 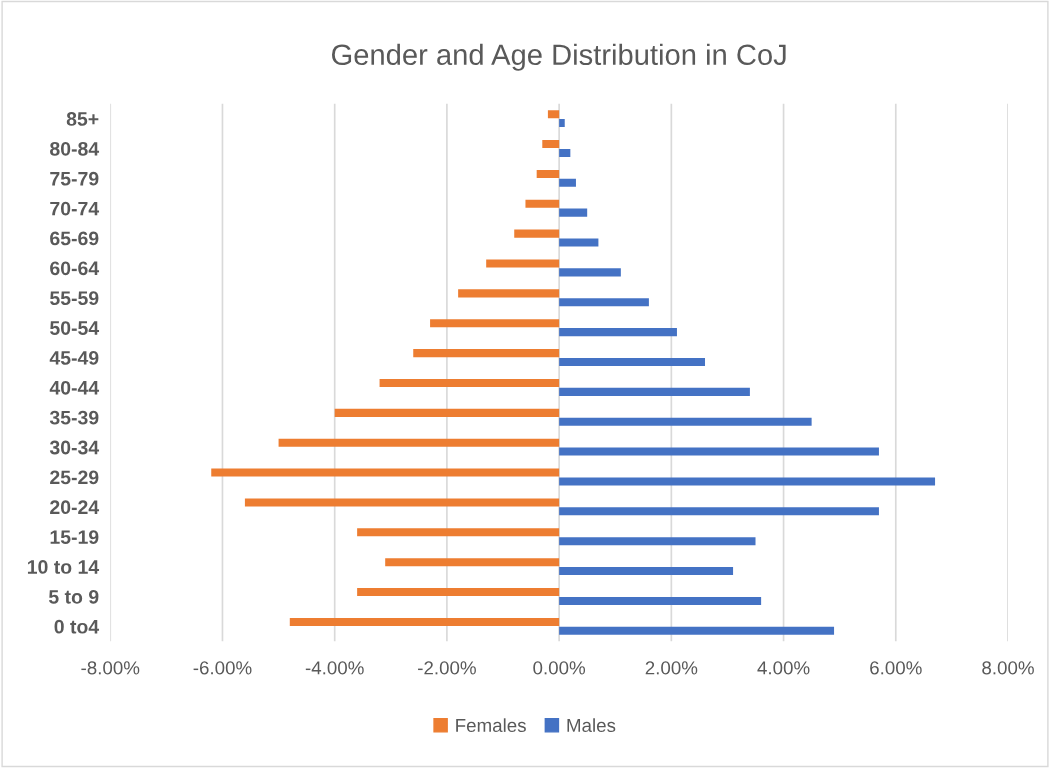 I want to click on y-tick-label: 30-34, so click(x=74, y=447).